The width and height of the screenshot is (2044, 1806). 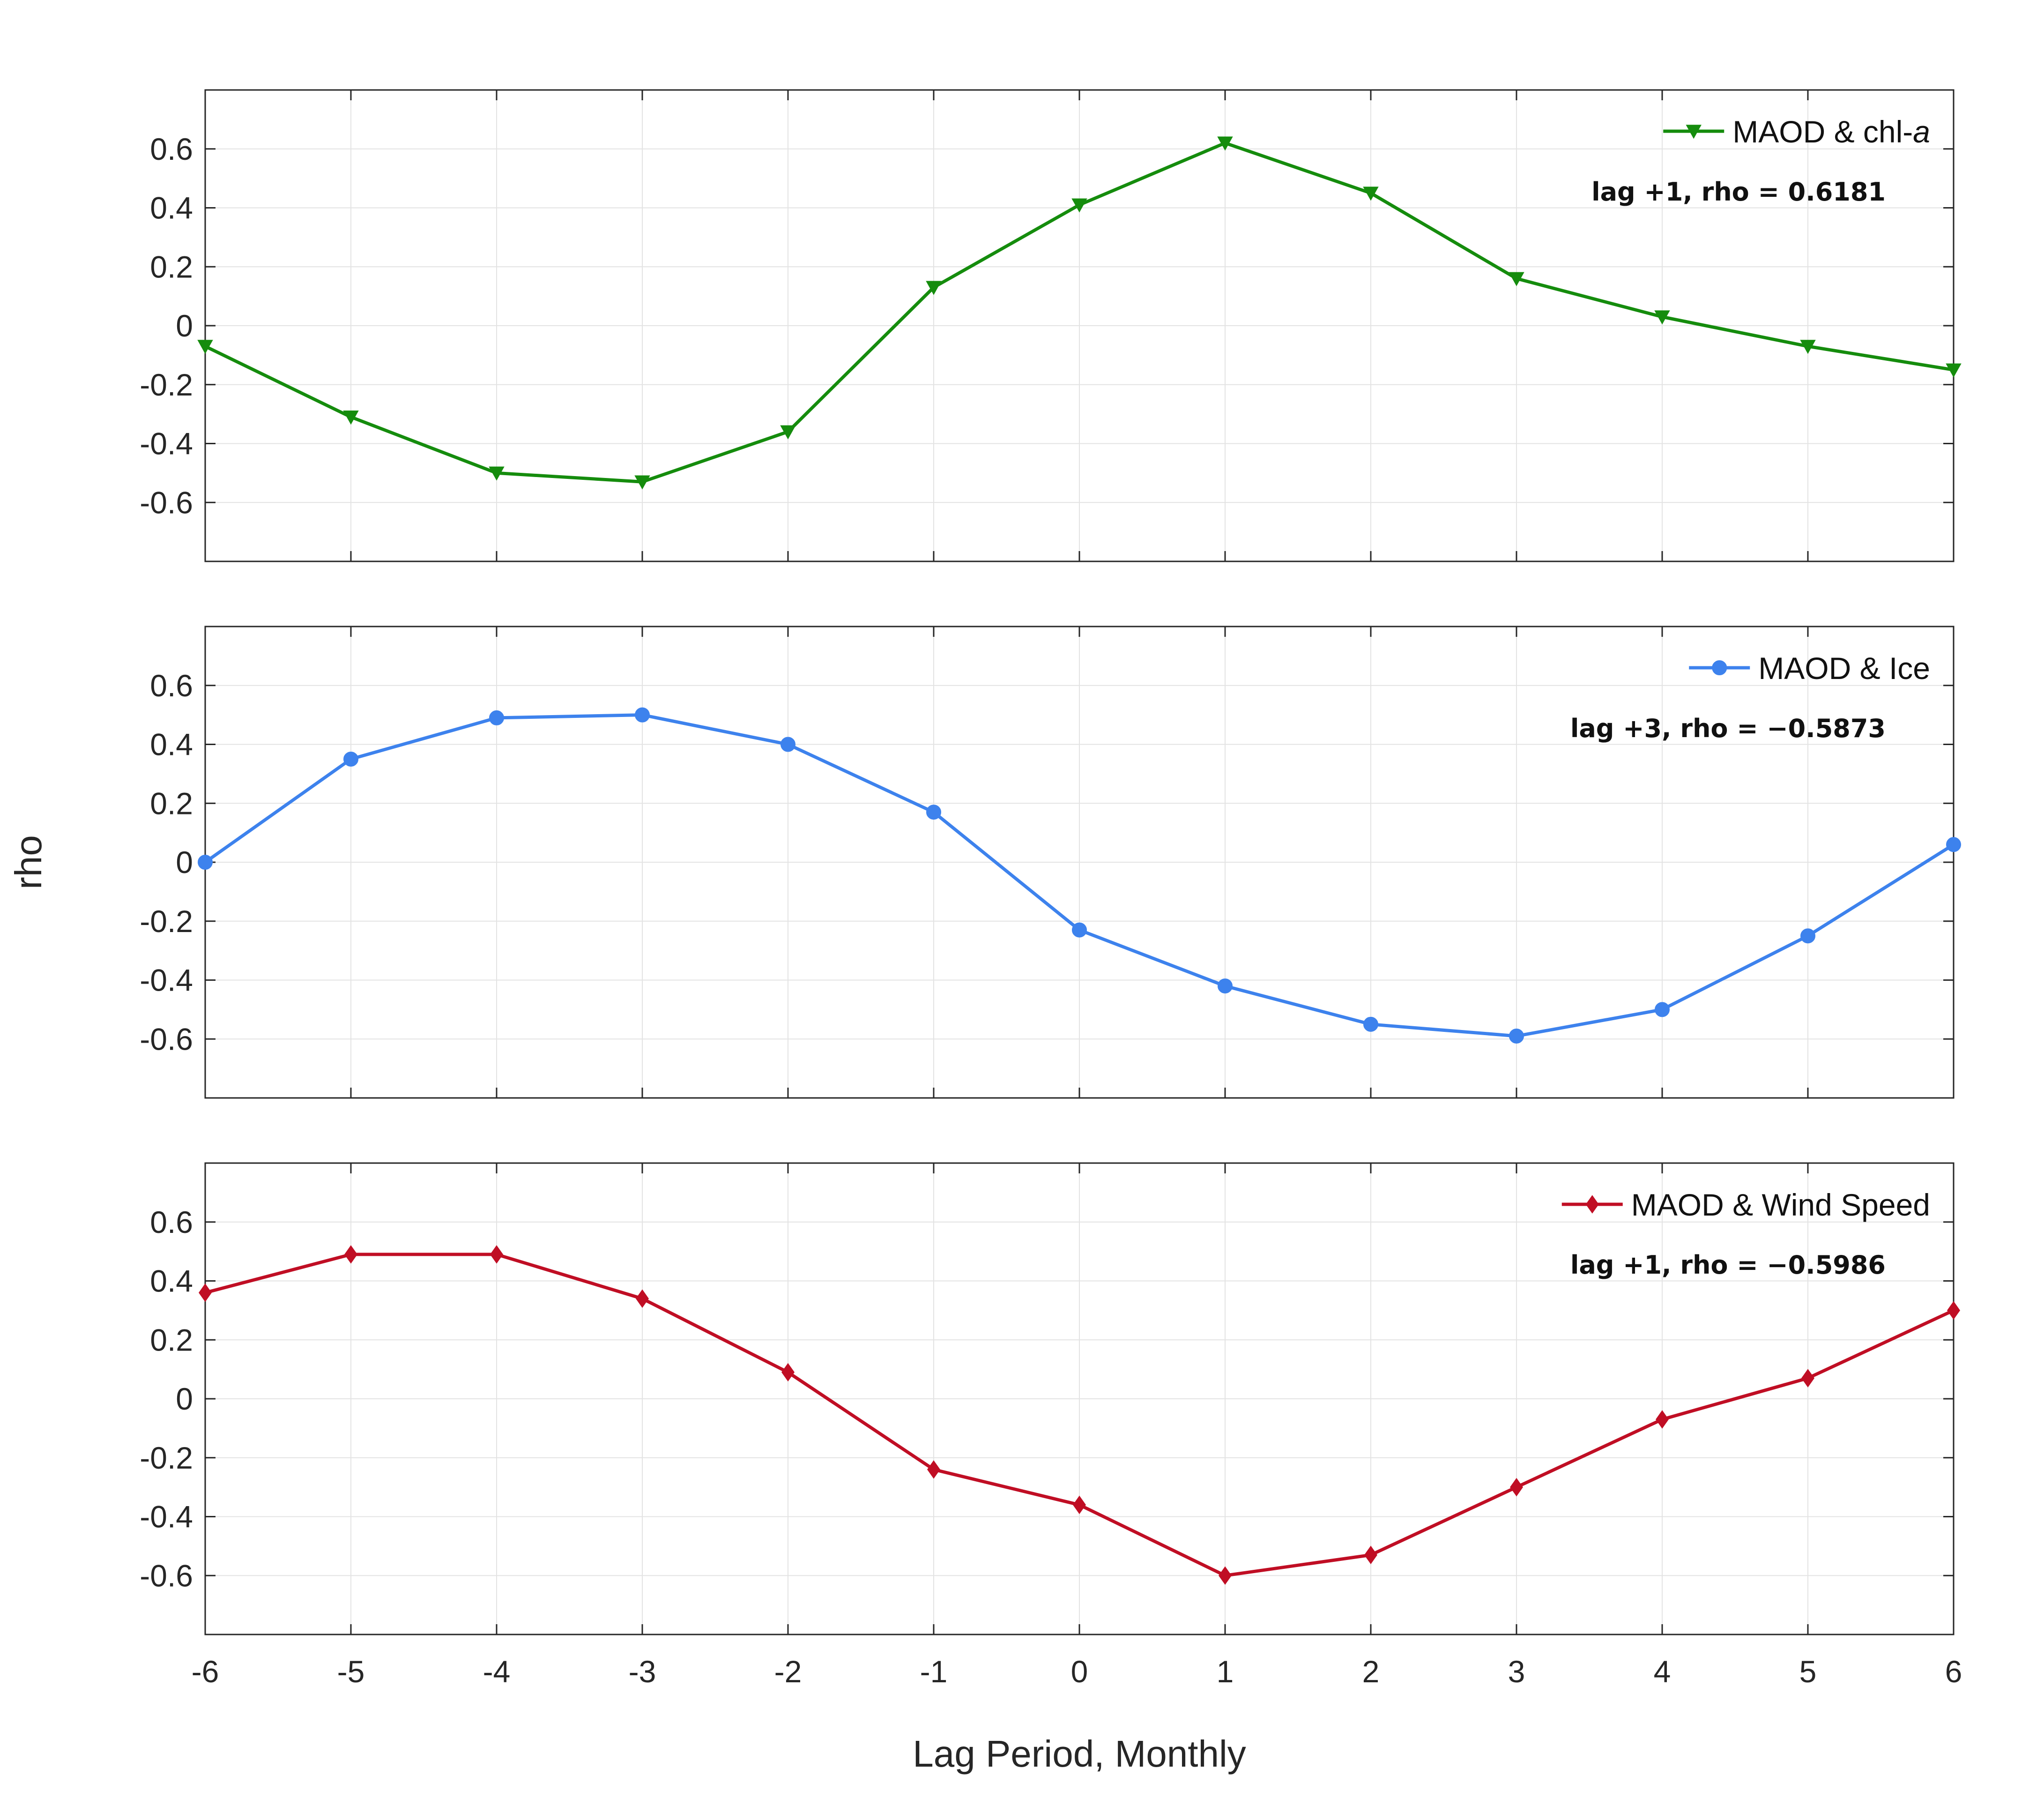 What do you see at coordinates (1720, 667) in the screenshot?
I see `legend-marker-ice` at bounding box center [1720, 667].